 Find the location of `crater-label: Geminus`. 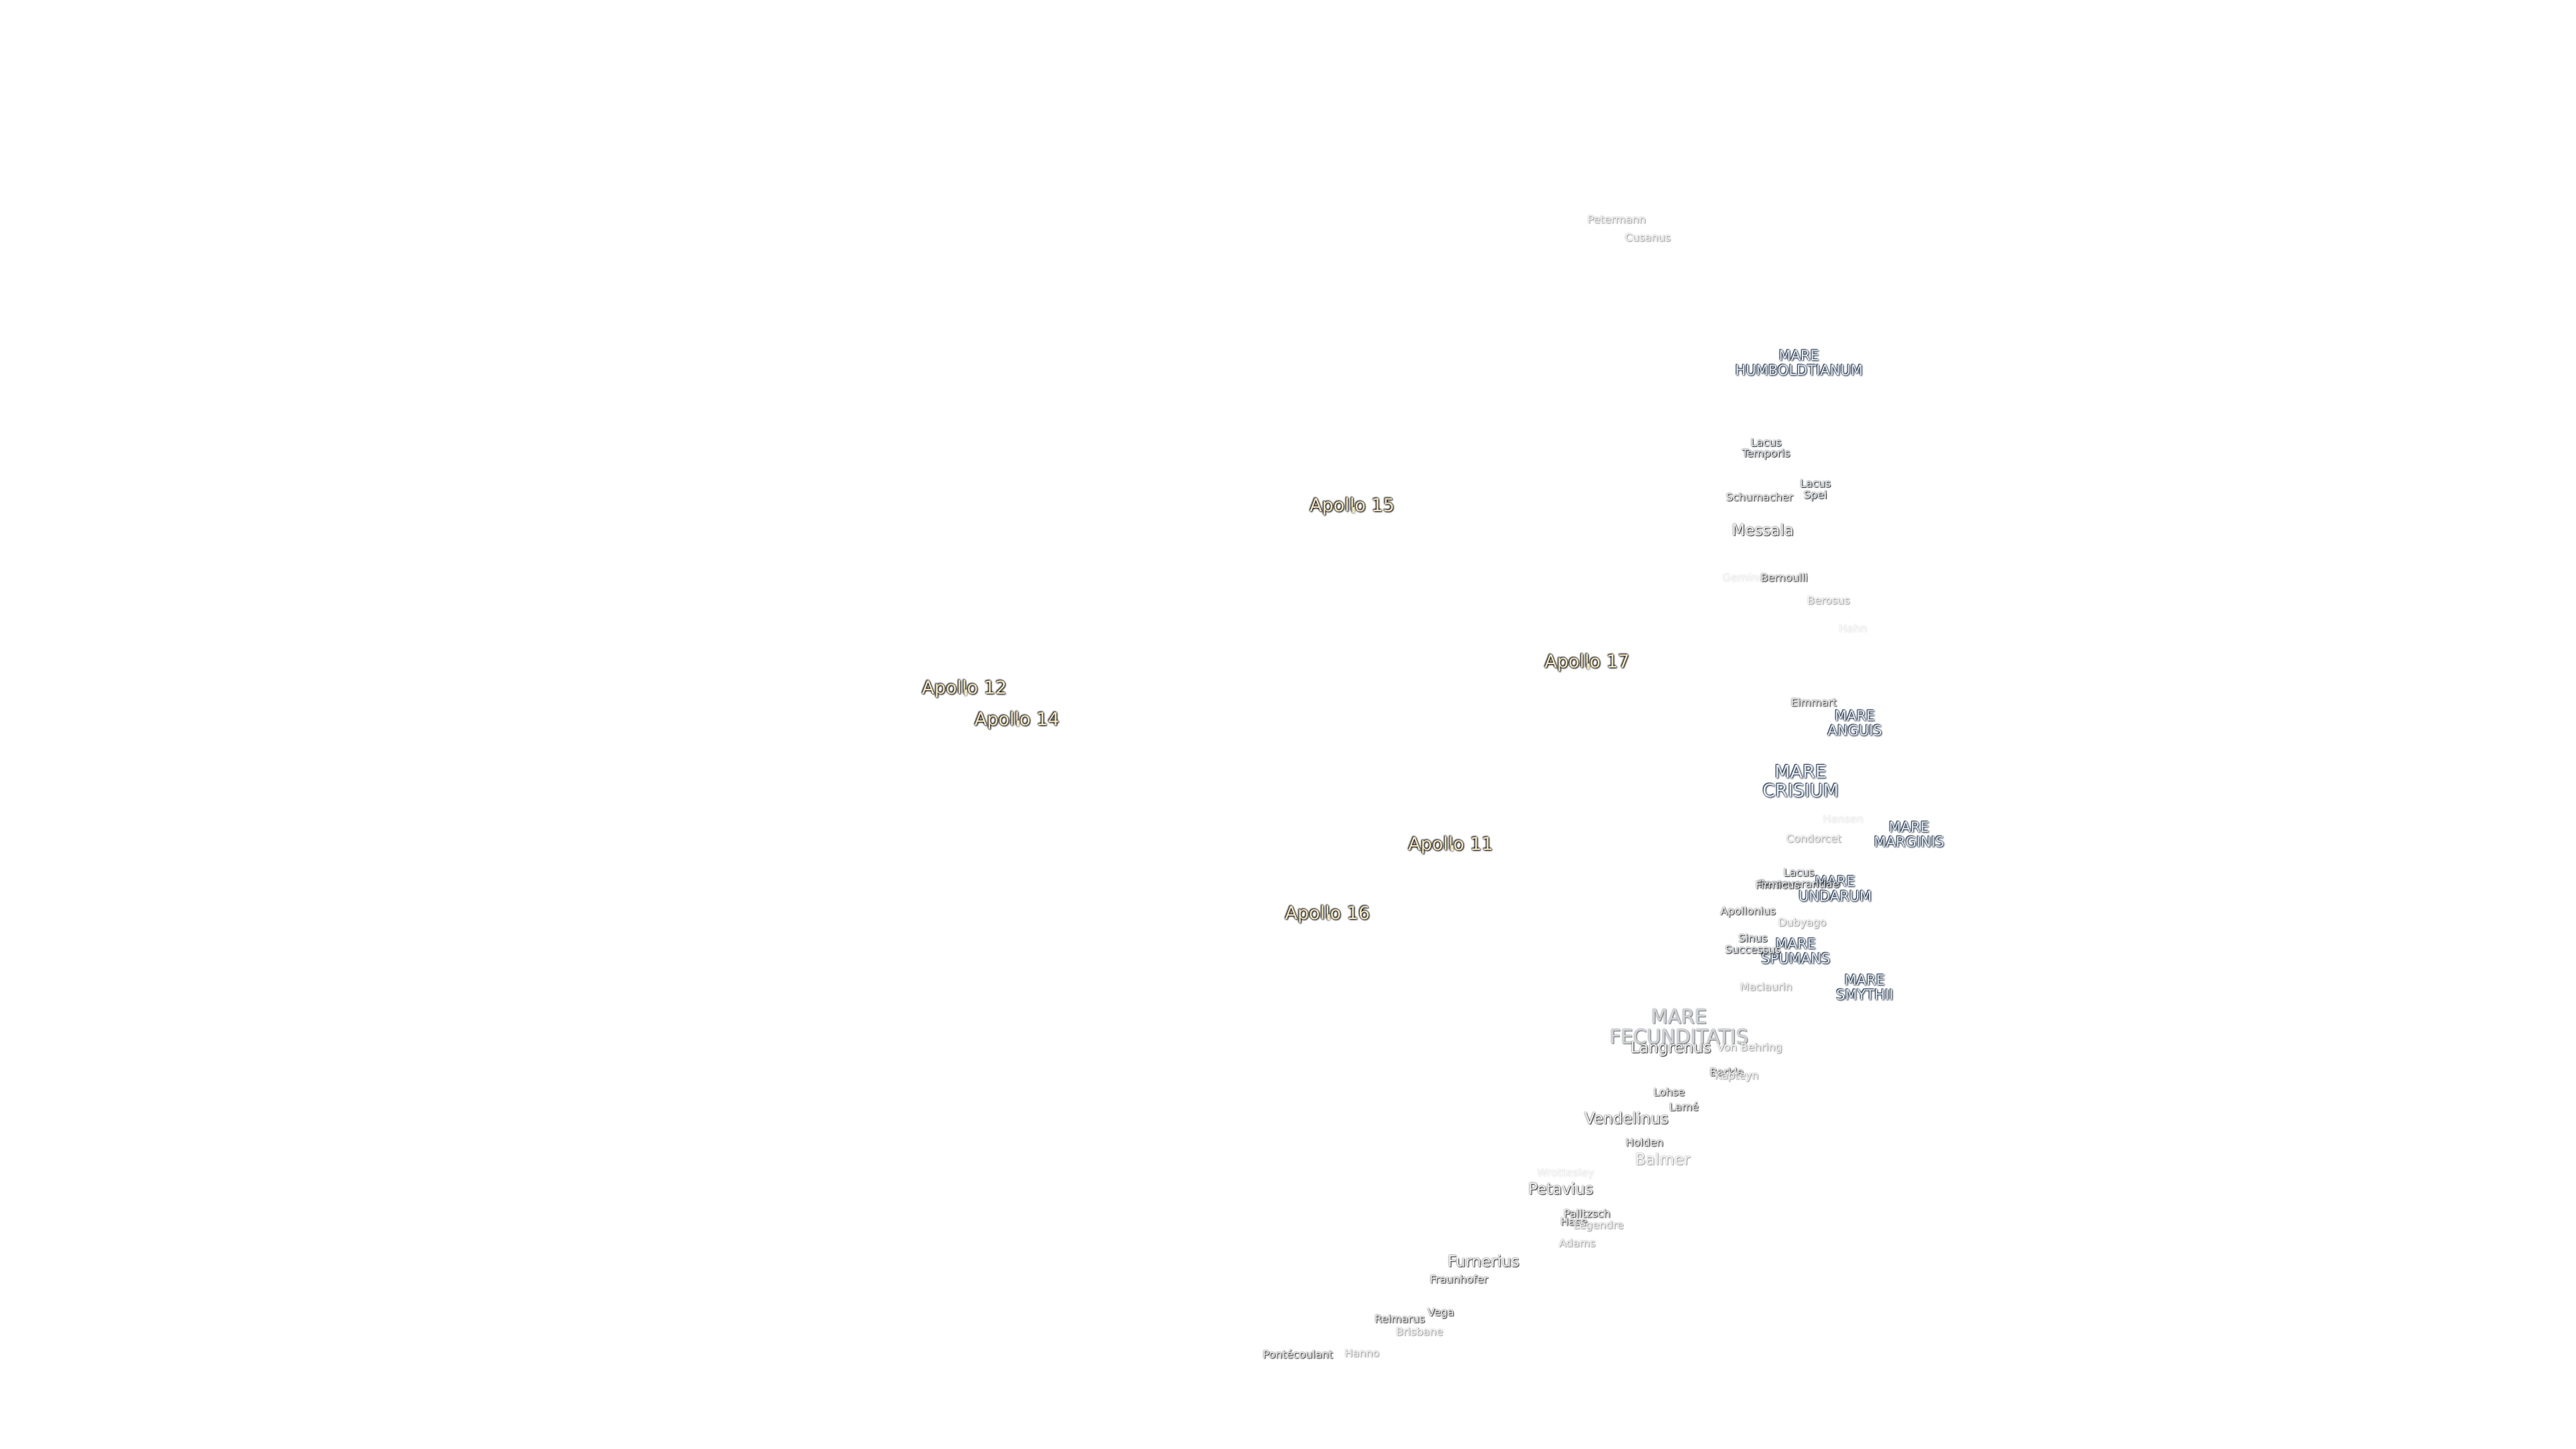

crater-label: Geminus is located at coordinates (1746, 577).